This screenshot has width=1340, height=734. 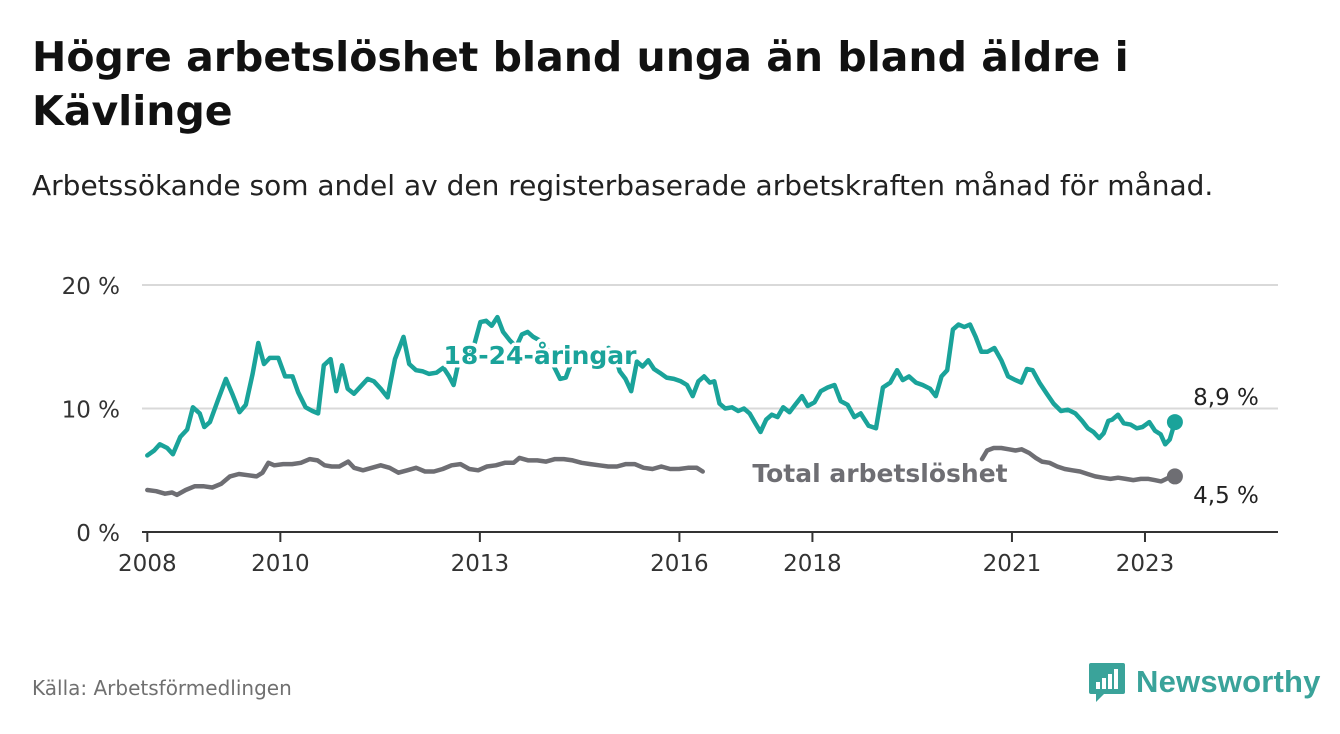 I want to click on total-series-label: Total arbetslöshet, so click(x=879, y=473).